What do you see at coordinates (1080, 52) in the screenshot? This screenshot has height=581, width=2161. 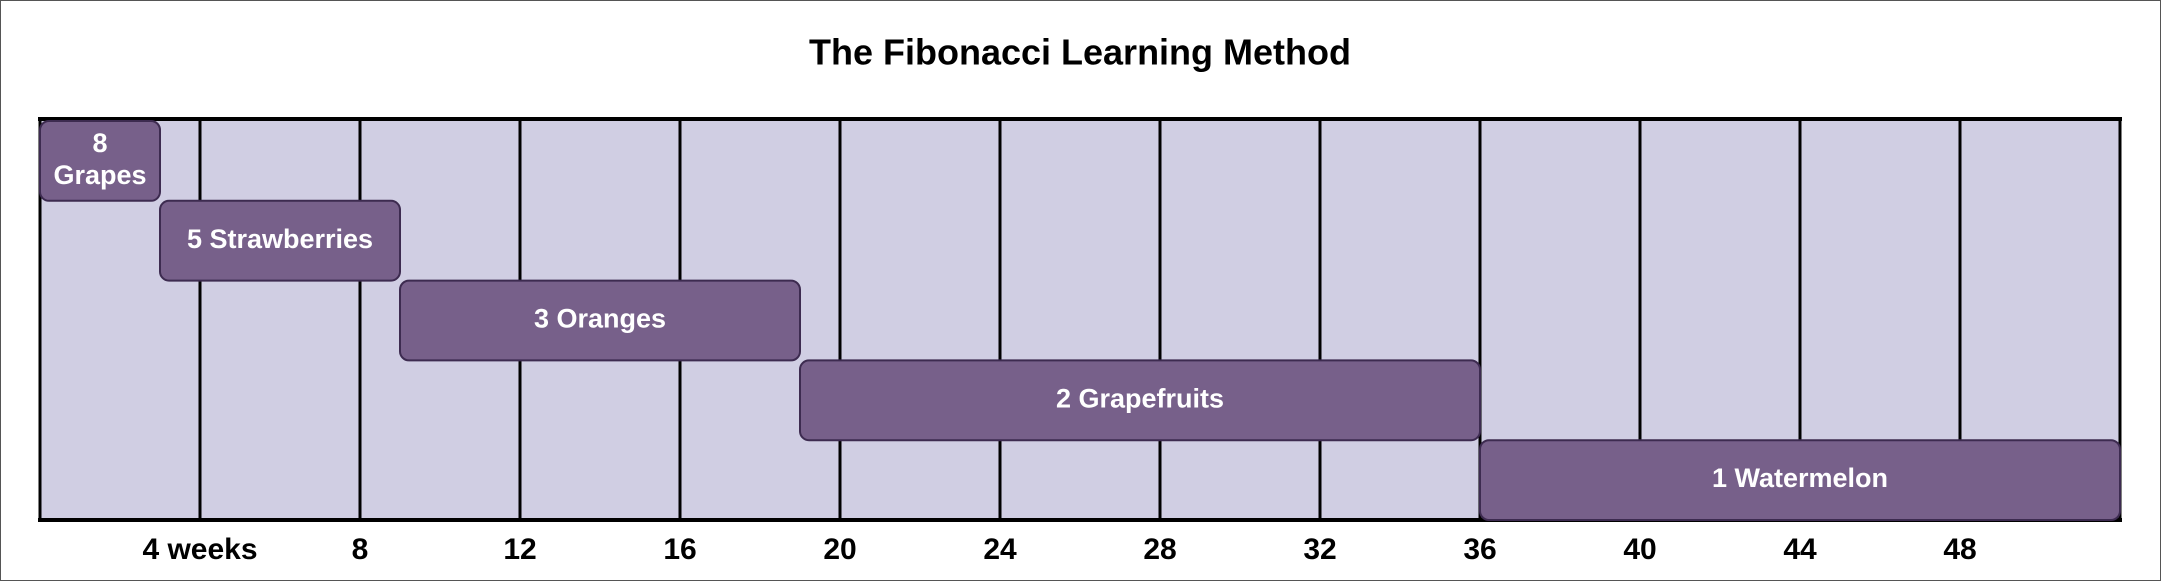 I see `chart-title: The Fibonacci Learning Method` at bounding box center [1080, 52].